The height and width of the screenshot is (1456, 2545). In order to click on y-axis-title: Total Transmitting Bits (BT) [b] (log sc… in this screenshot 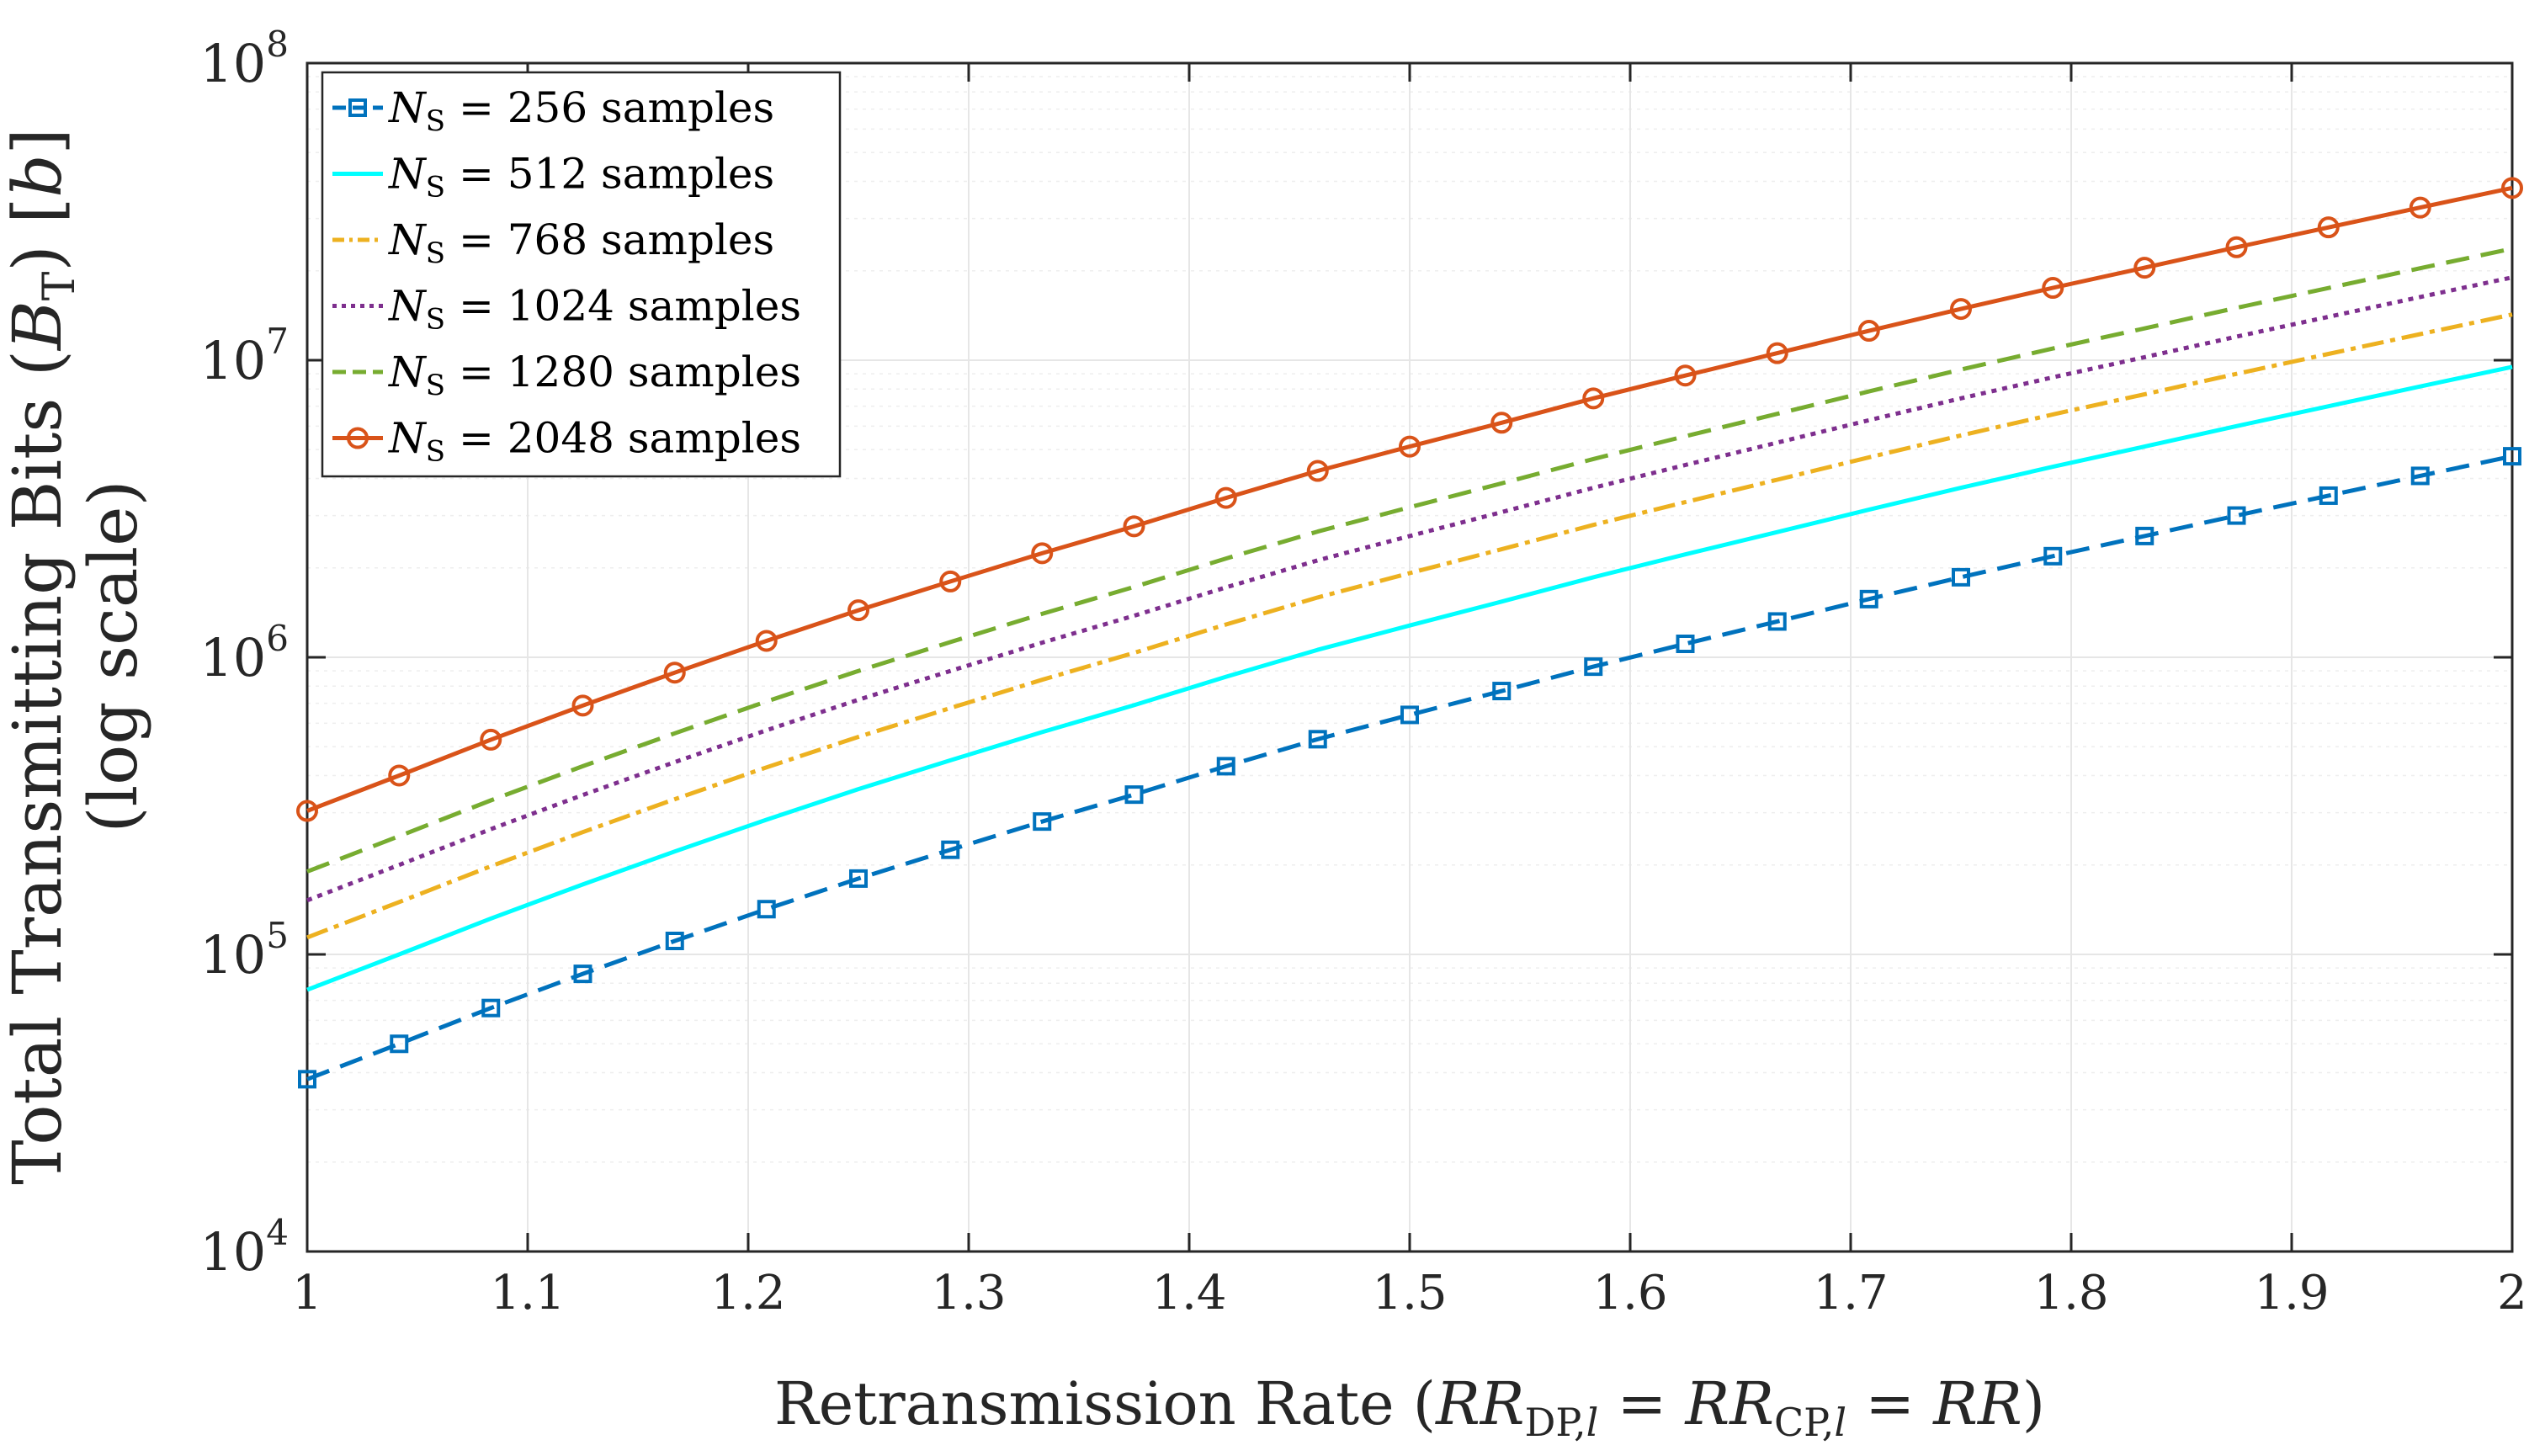, I will do `click(76, 656)`.